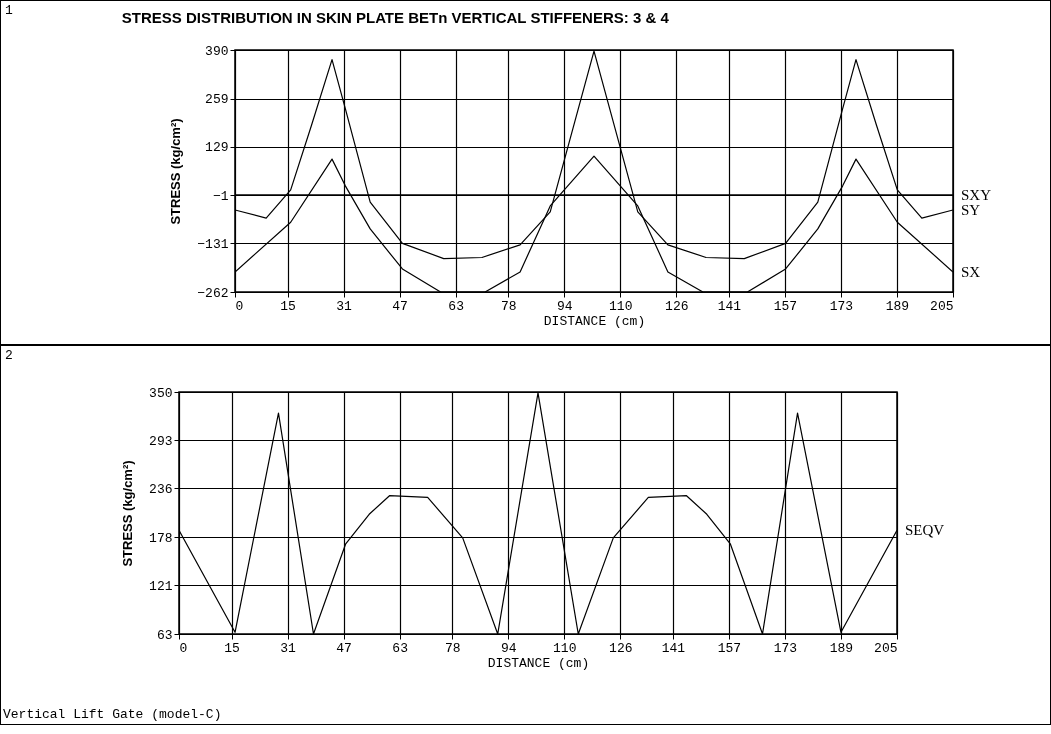  Describe the element at coordinates (112, 714) in the screenshot. I see `text: Vertical Lift Gate (model-C)` at that location.